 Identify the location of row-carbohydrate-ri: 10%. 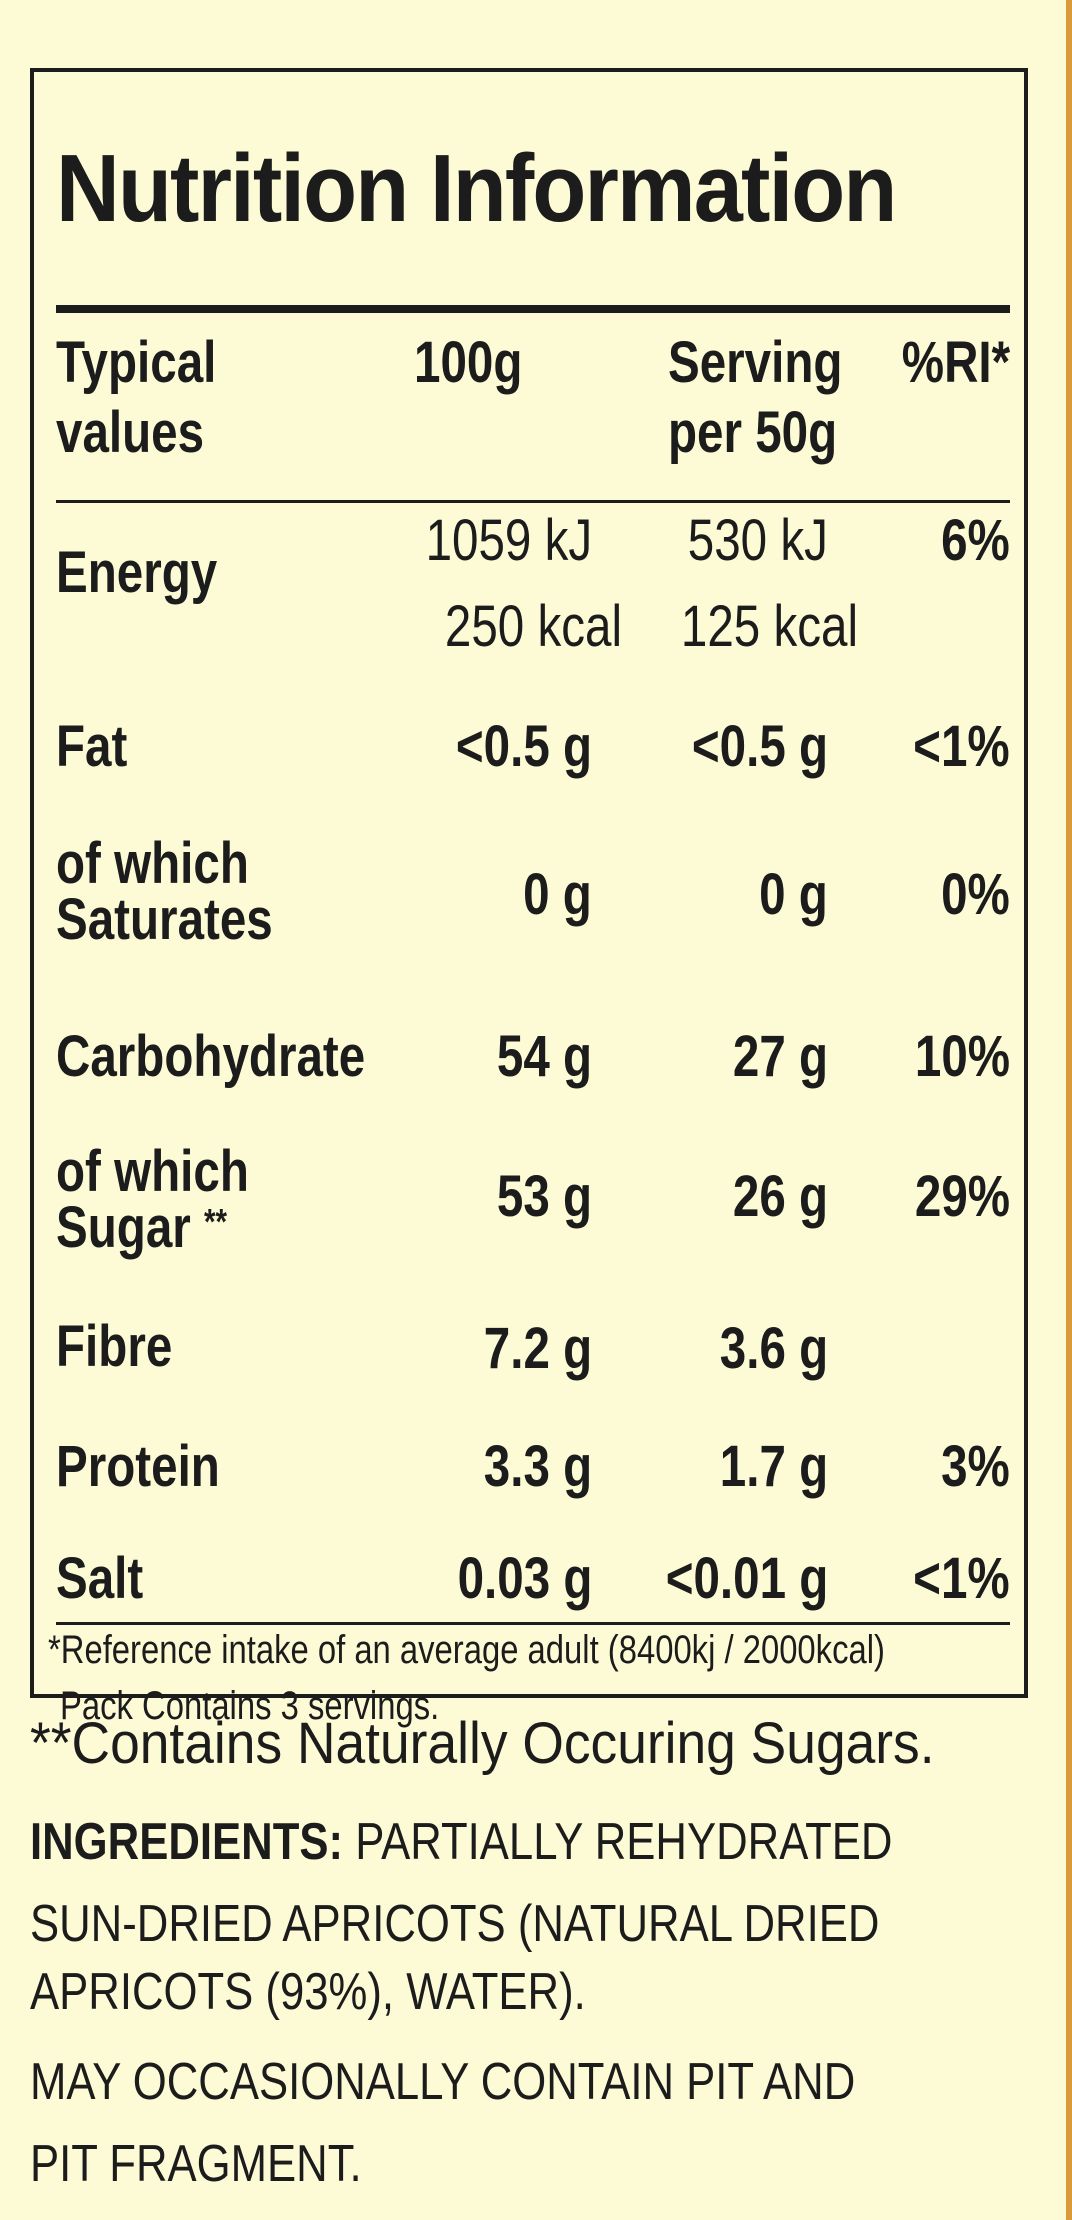
(962, 1056).